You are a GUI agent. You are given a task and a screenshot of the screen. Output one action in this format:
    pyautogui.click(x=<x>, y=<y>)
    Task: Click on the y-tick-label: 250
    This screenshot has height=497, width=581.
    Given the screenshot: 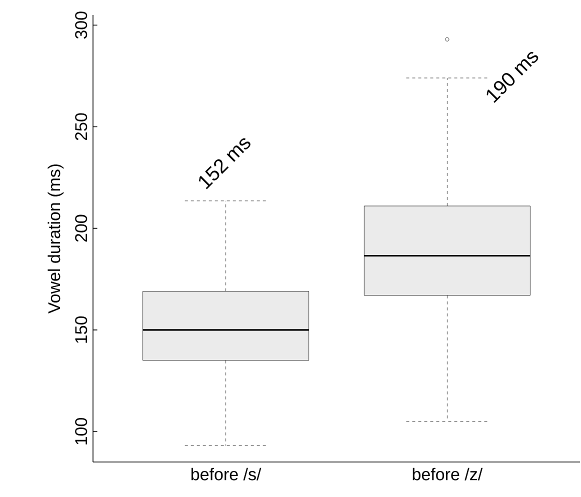 What is the action you would take?
    pyautogui.click(x=81, y=126)
    